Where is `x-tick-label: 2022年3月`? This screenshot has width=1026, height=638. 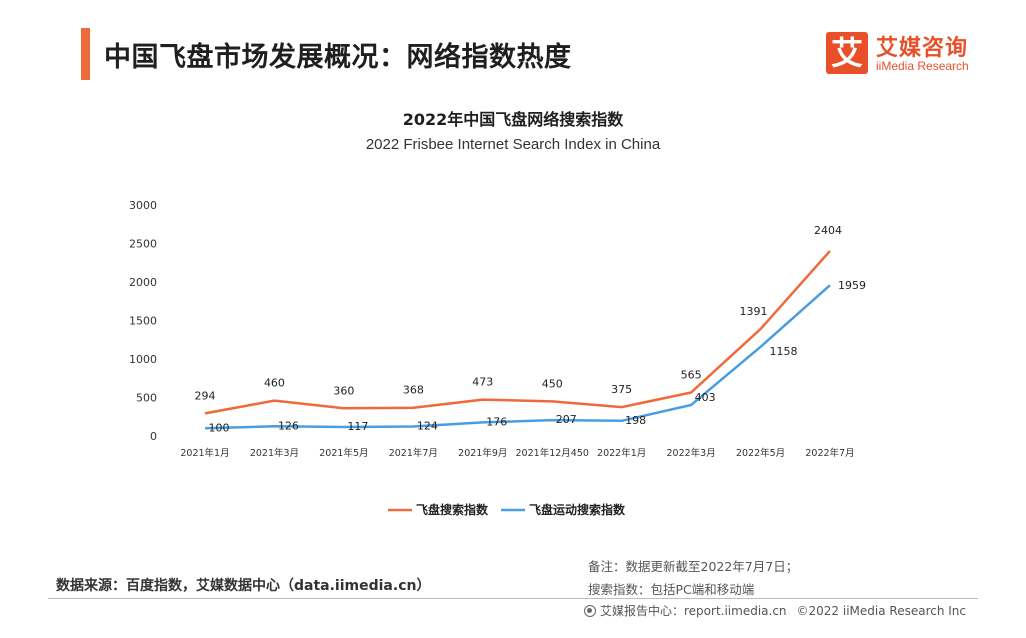 x-tick-label: 2022年3月 is located at coordinates (690, 453).